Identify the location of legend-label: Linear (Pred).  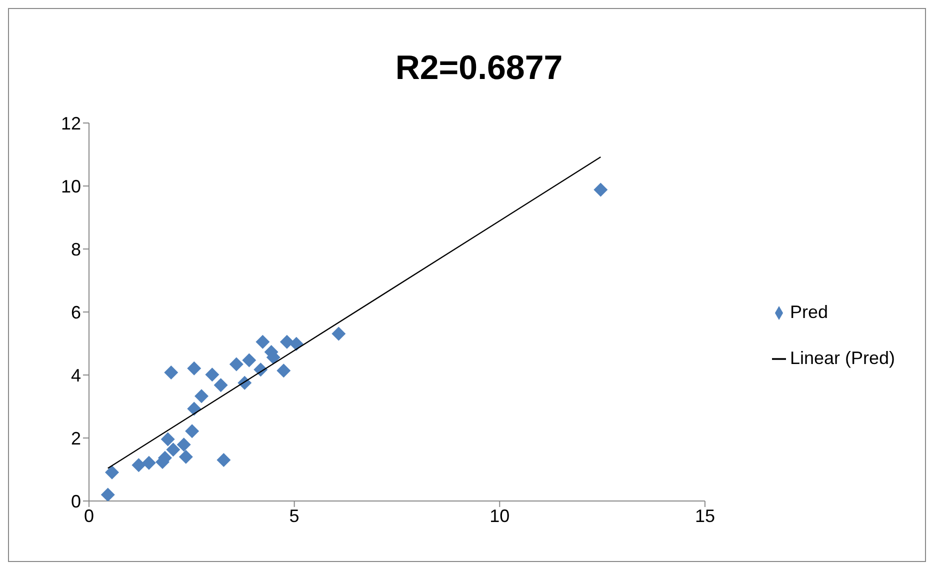
(842, 358).